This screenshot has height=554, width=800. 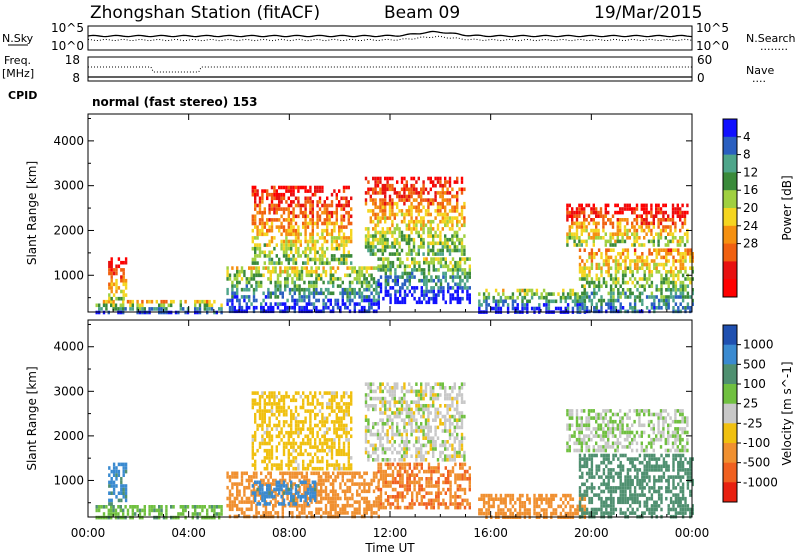 What do you see at coordinates (730, 163) in the screenshot?
I see `colorbar-swatch` at bounding box center [730, 163].